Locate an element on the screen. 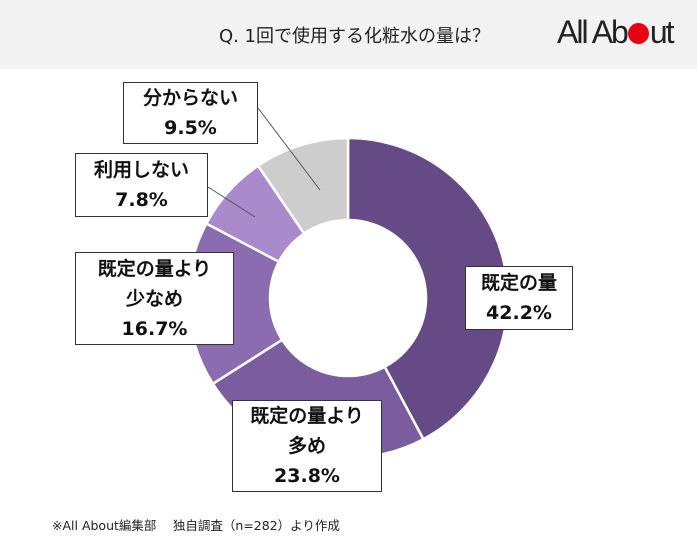 This screenshot has width=697, height=549. label-sukuname-name: 既定の量より 少なめ is located at coordinates (154, 283).